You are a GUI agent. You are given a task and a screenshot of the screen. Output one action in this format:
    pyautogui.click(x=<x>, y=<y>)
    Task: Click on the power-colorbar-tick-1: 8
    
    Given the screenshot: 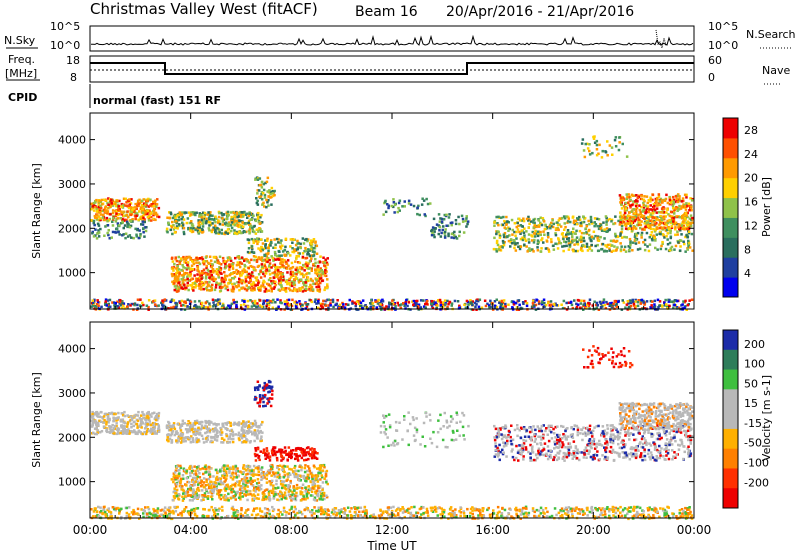 What is the action you would take?
    pyautogui.click(x=747, y=249)
    